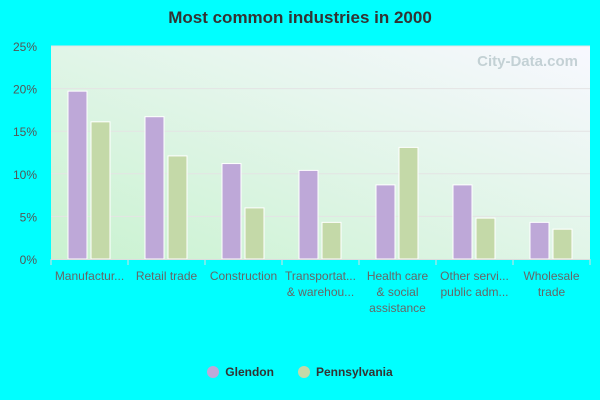 This screenshot has width=600, height=400. I want to click on y-tick-label: 10%, so click(25, 175).